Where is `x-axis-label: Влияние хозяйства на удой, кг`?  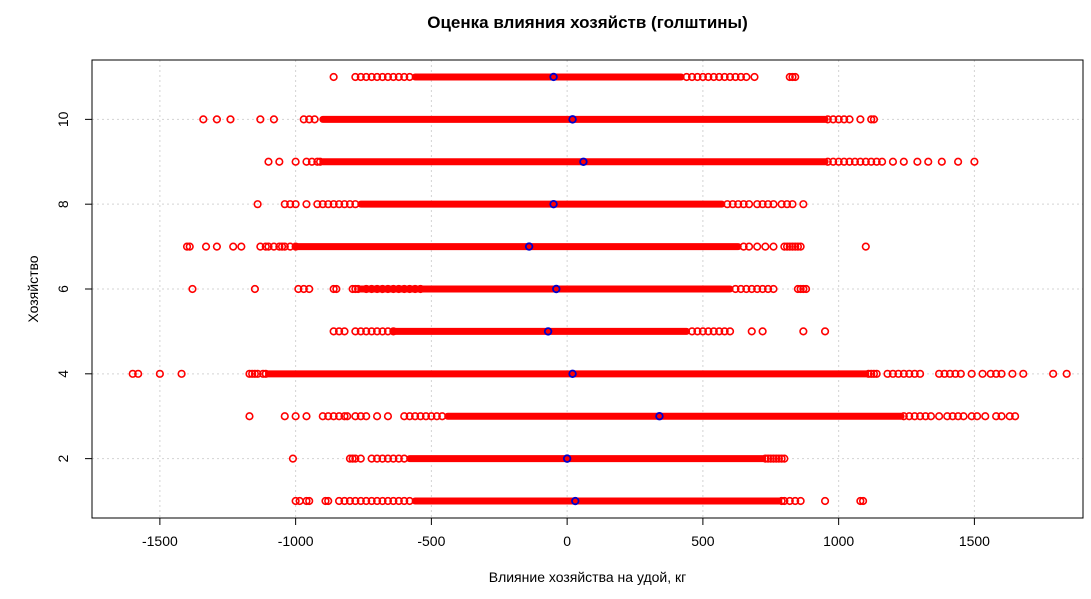 x-axis-label: Влияние хозяйства на удой, кг is located at coordinates (588, 577).